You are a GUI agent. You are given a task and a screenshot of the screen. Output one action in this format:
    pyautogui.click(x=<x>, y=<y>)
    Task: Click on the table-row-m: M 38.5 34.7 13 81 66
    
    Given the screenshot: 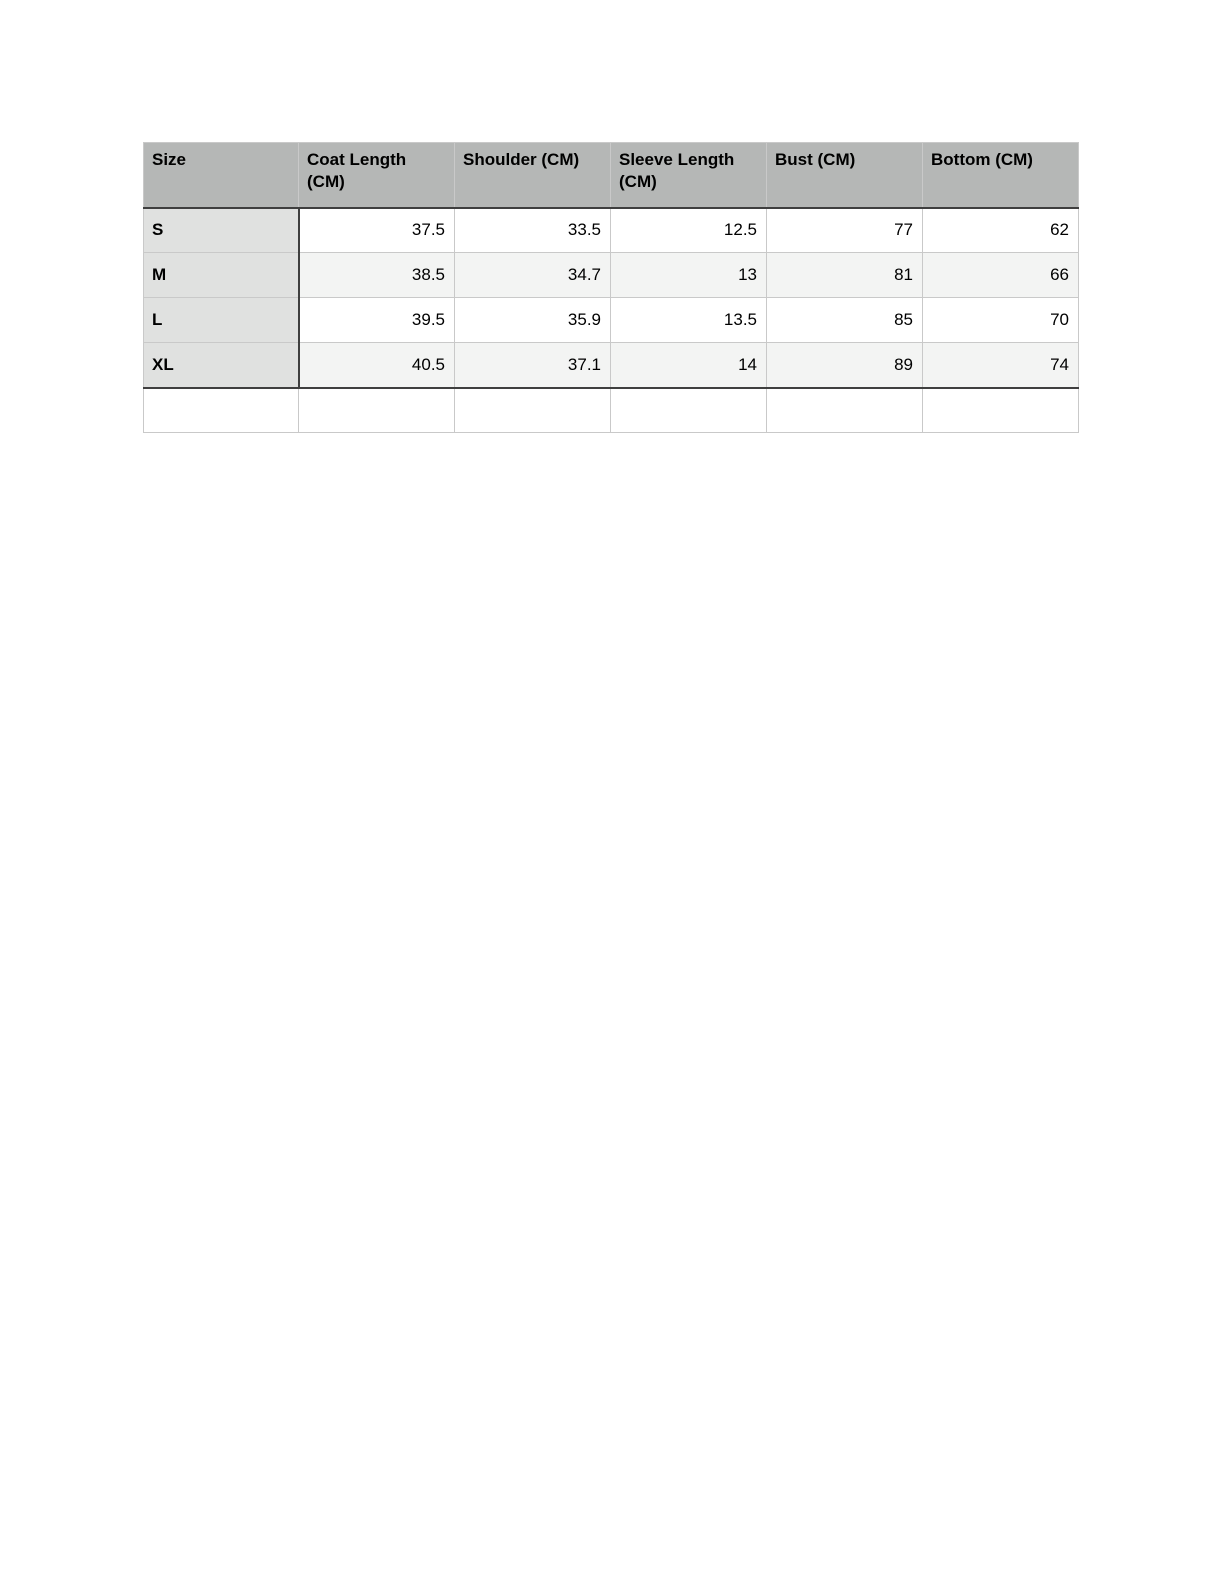 What is the action you would take?
    pyautogui.click(x=611, y=275)
    